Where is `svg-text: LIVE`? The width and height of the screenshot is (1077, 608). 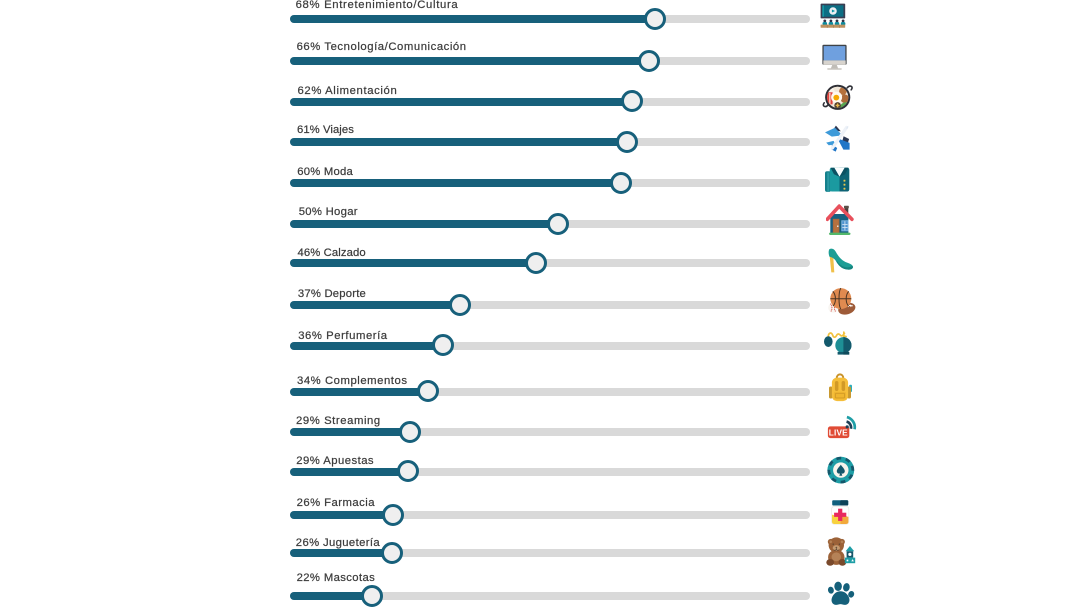
svg-text: LIVE is located at coordinates (838, 433).